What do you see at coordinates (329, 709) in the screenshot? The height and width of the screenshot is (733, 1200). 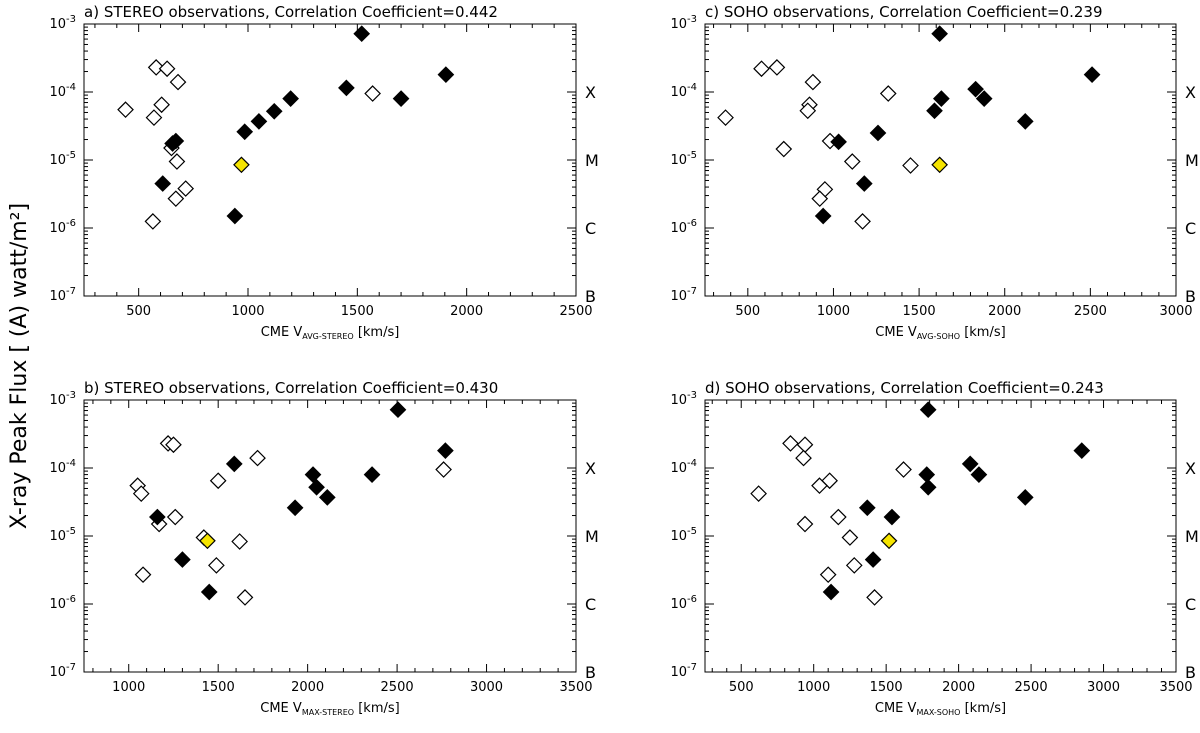 I see `x-axis-label: CME VMAX-STEREO [km/s]` at bounding box center [329, 709].